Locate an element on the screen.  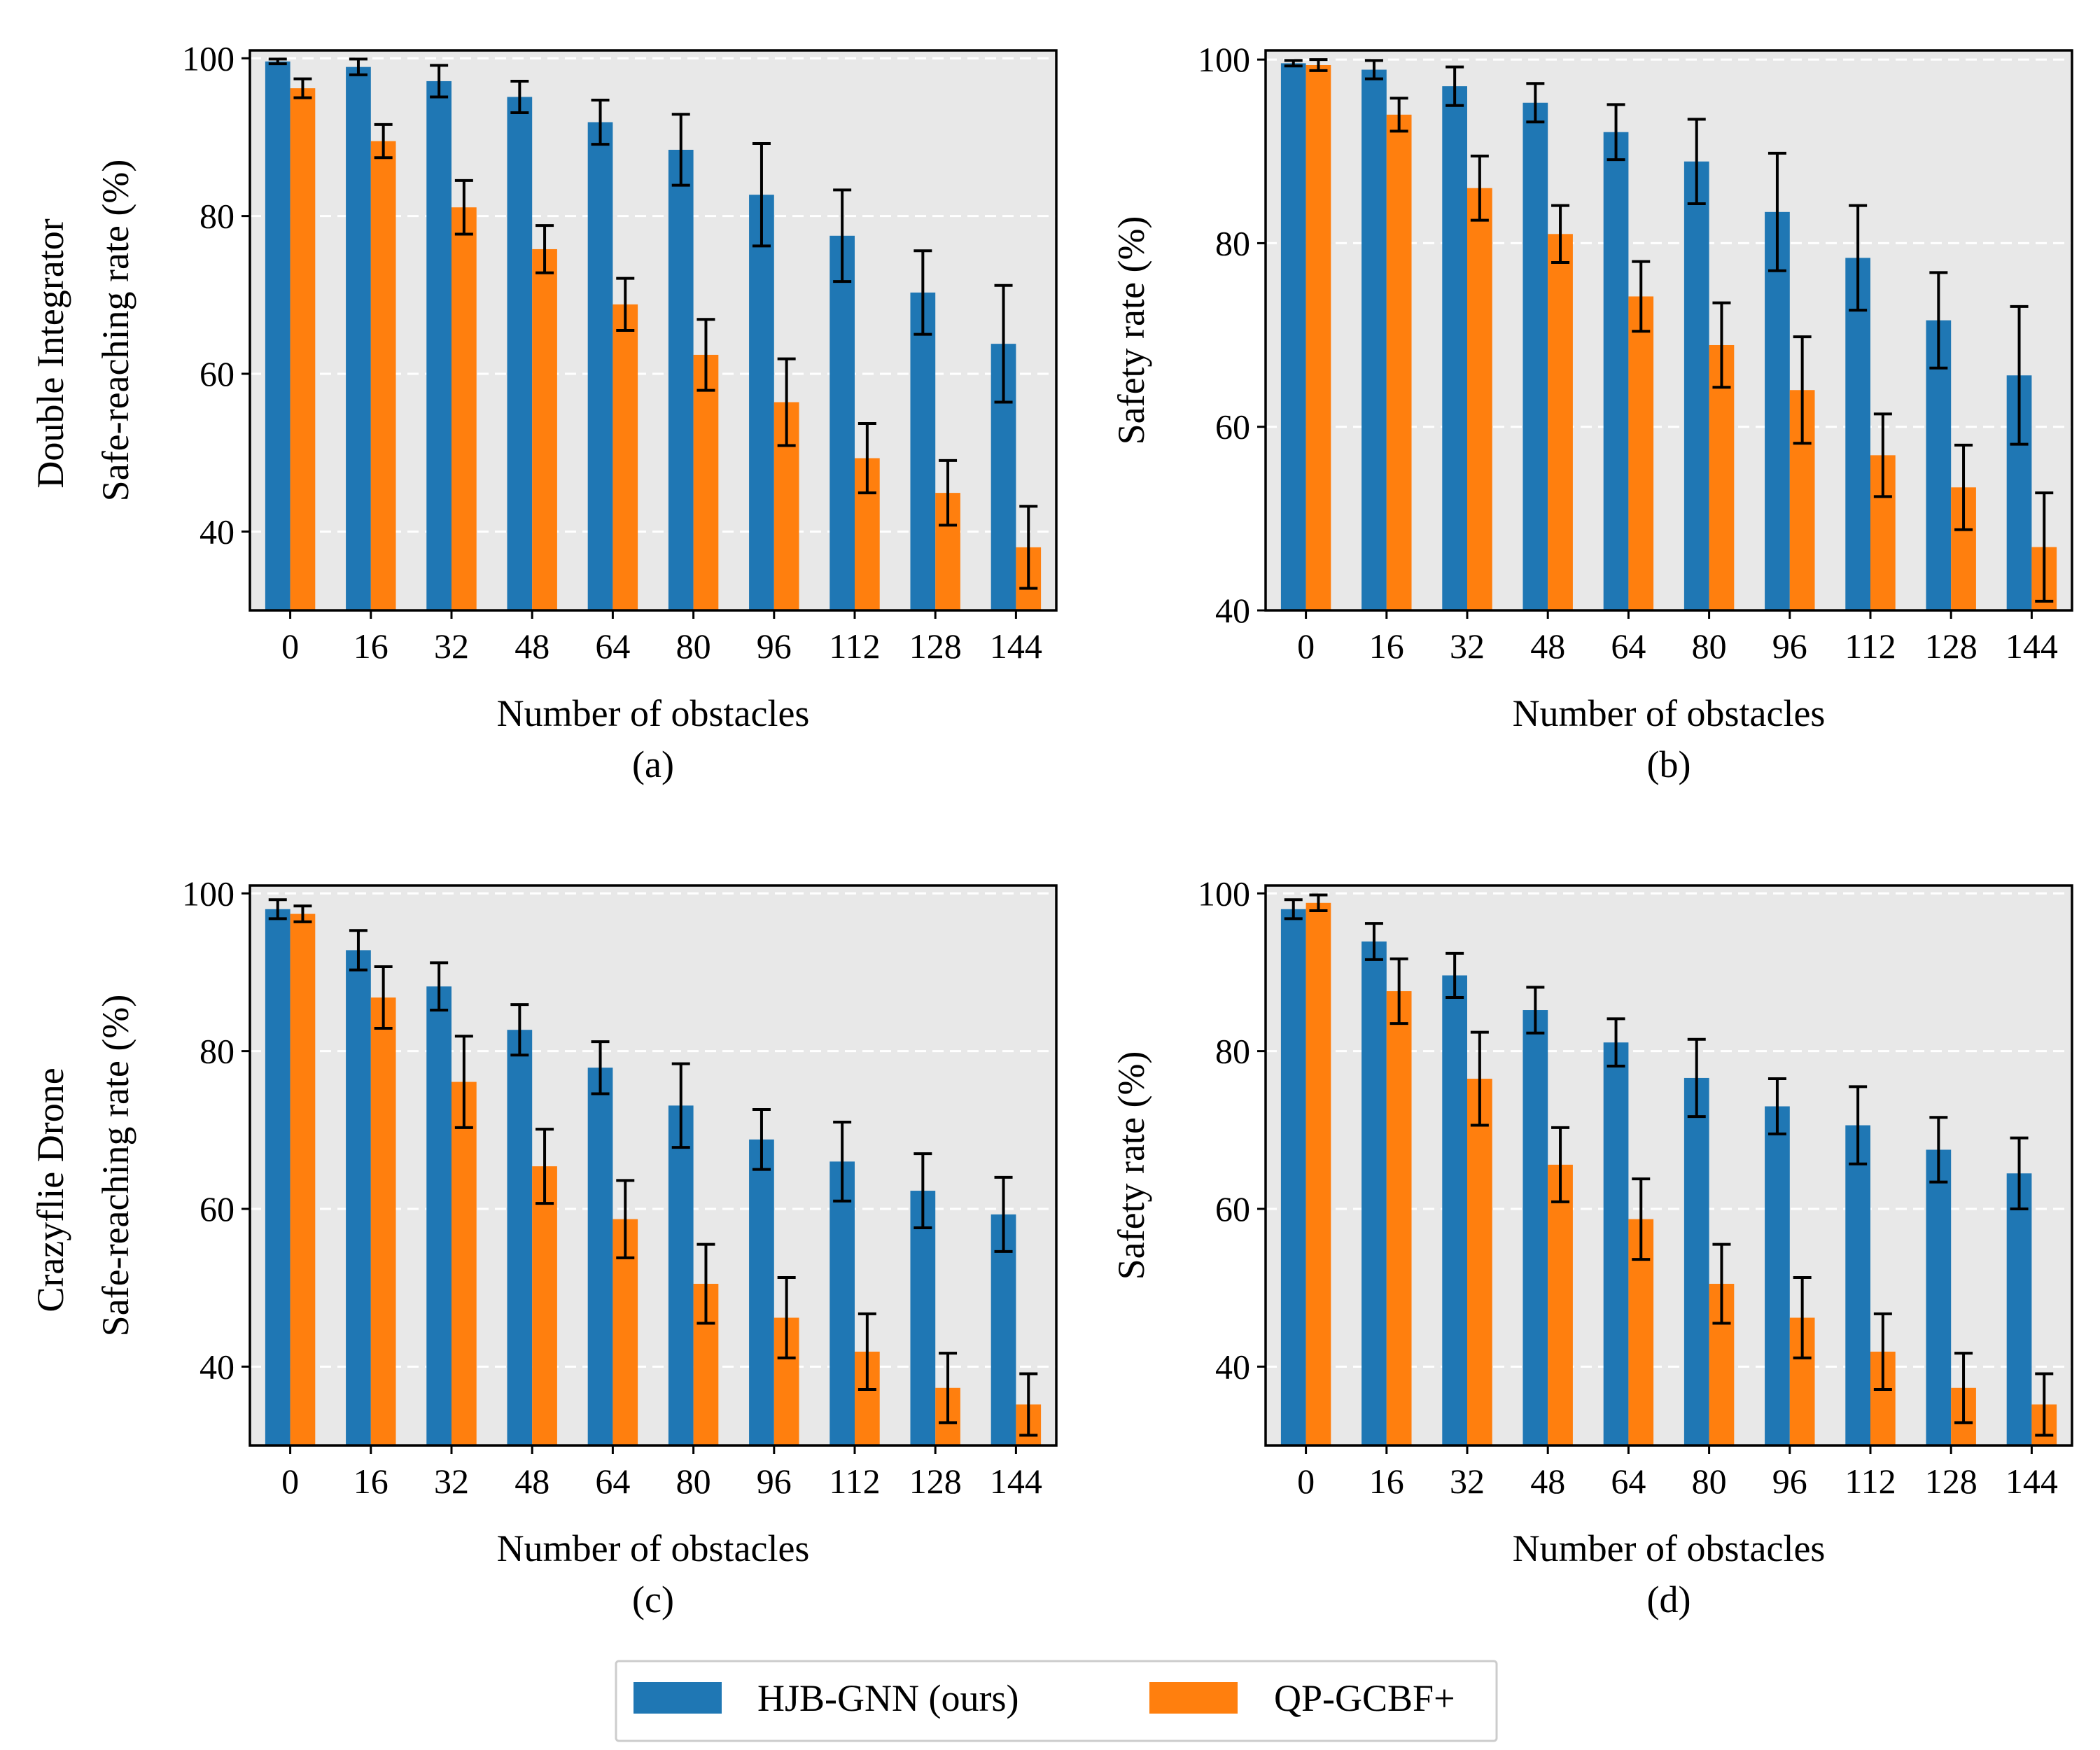
legend-label-qp-gcbf: QP-GCBF+ is located at coordinates (1364, 1698).